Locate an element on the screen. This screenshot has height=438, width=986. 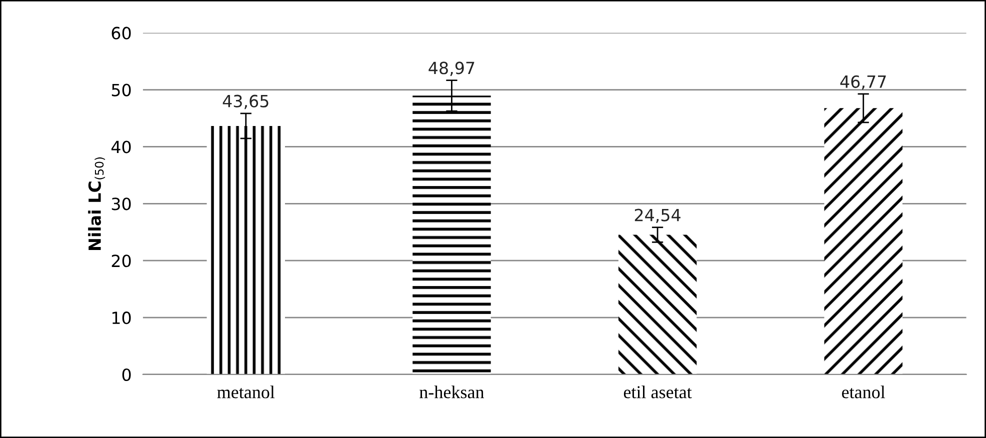
x-tick-label: etanol is located at coordinates (864, 392).